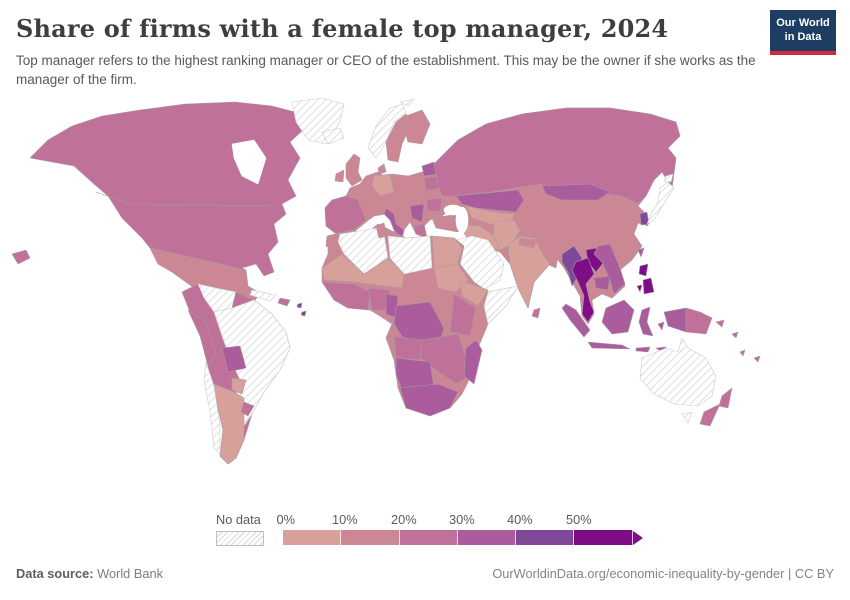 The width and height of the screenshot is (850, 600). What do you see at coordinates (579, 519) in the screenshot?
I see `legend-tick-50: 50%` at bounding box center [579, 519].